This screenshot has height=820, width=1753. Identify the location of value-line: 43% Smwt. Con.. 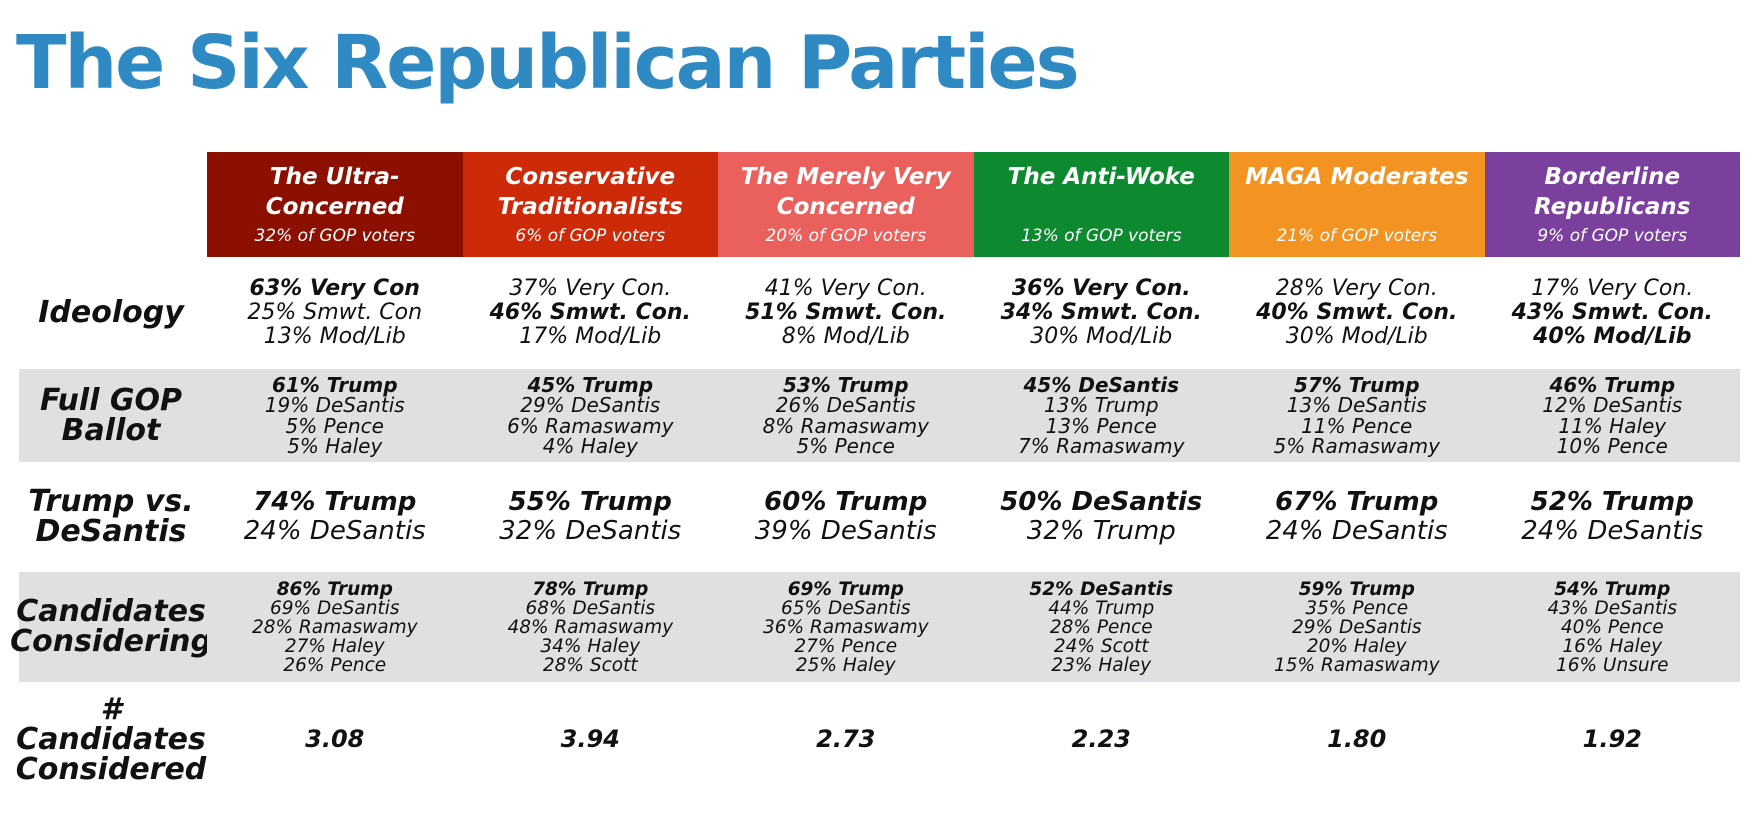
(1612, 312).